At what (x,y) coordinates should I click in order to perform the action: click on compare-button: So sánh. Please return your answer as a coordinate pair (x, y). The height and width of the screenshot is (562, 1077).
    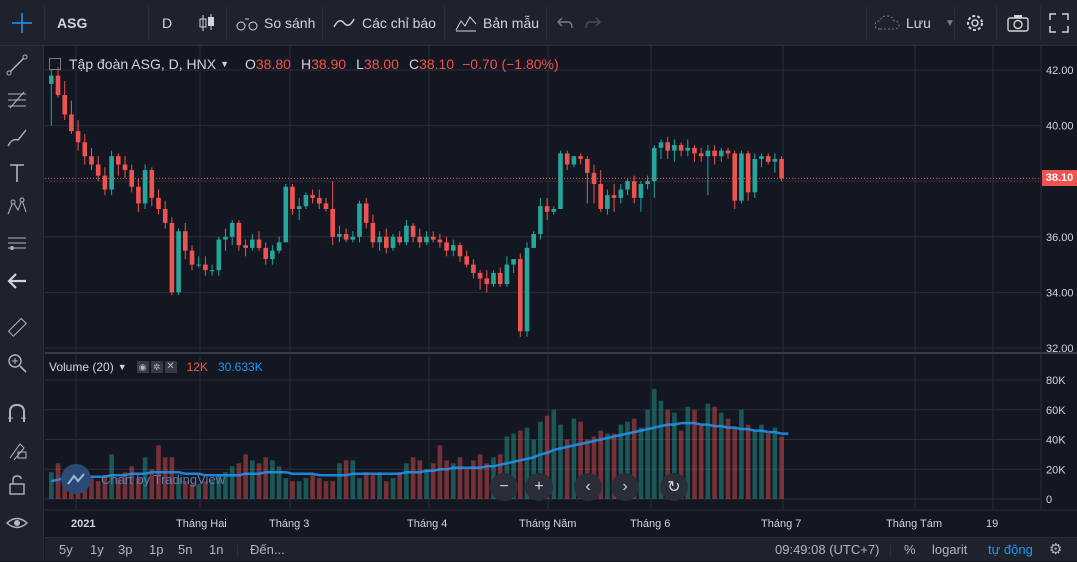
    Looking at the image, I should click on (275, 23).